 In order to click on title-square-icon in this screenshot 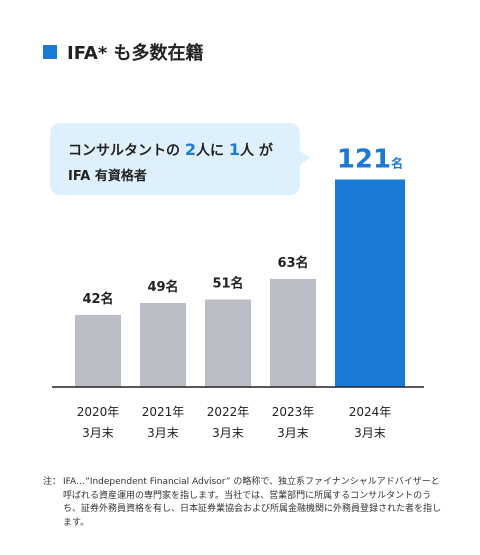, I will do `click(50, 52)`.